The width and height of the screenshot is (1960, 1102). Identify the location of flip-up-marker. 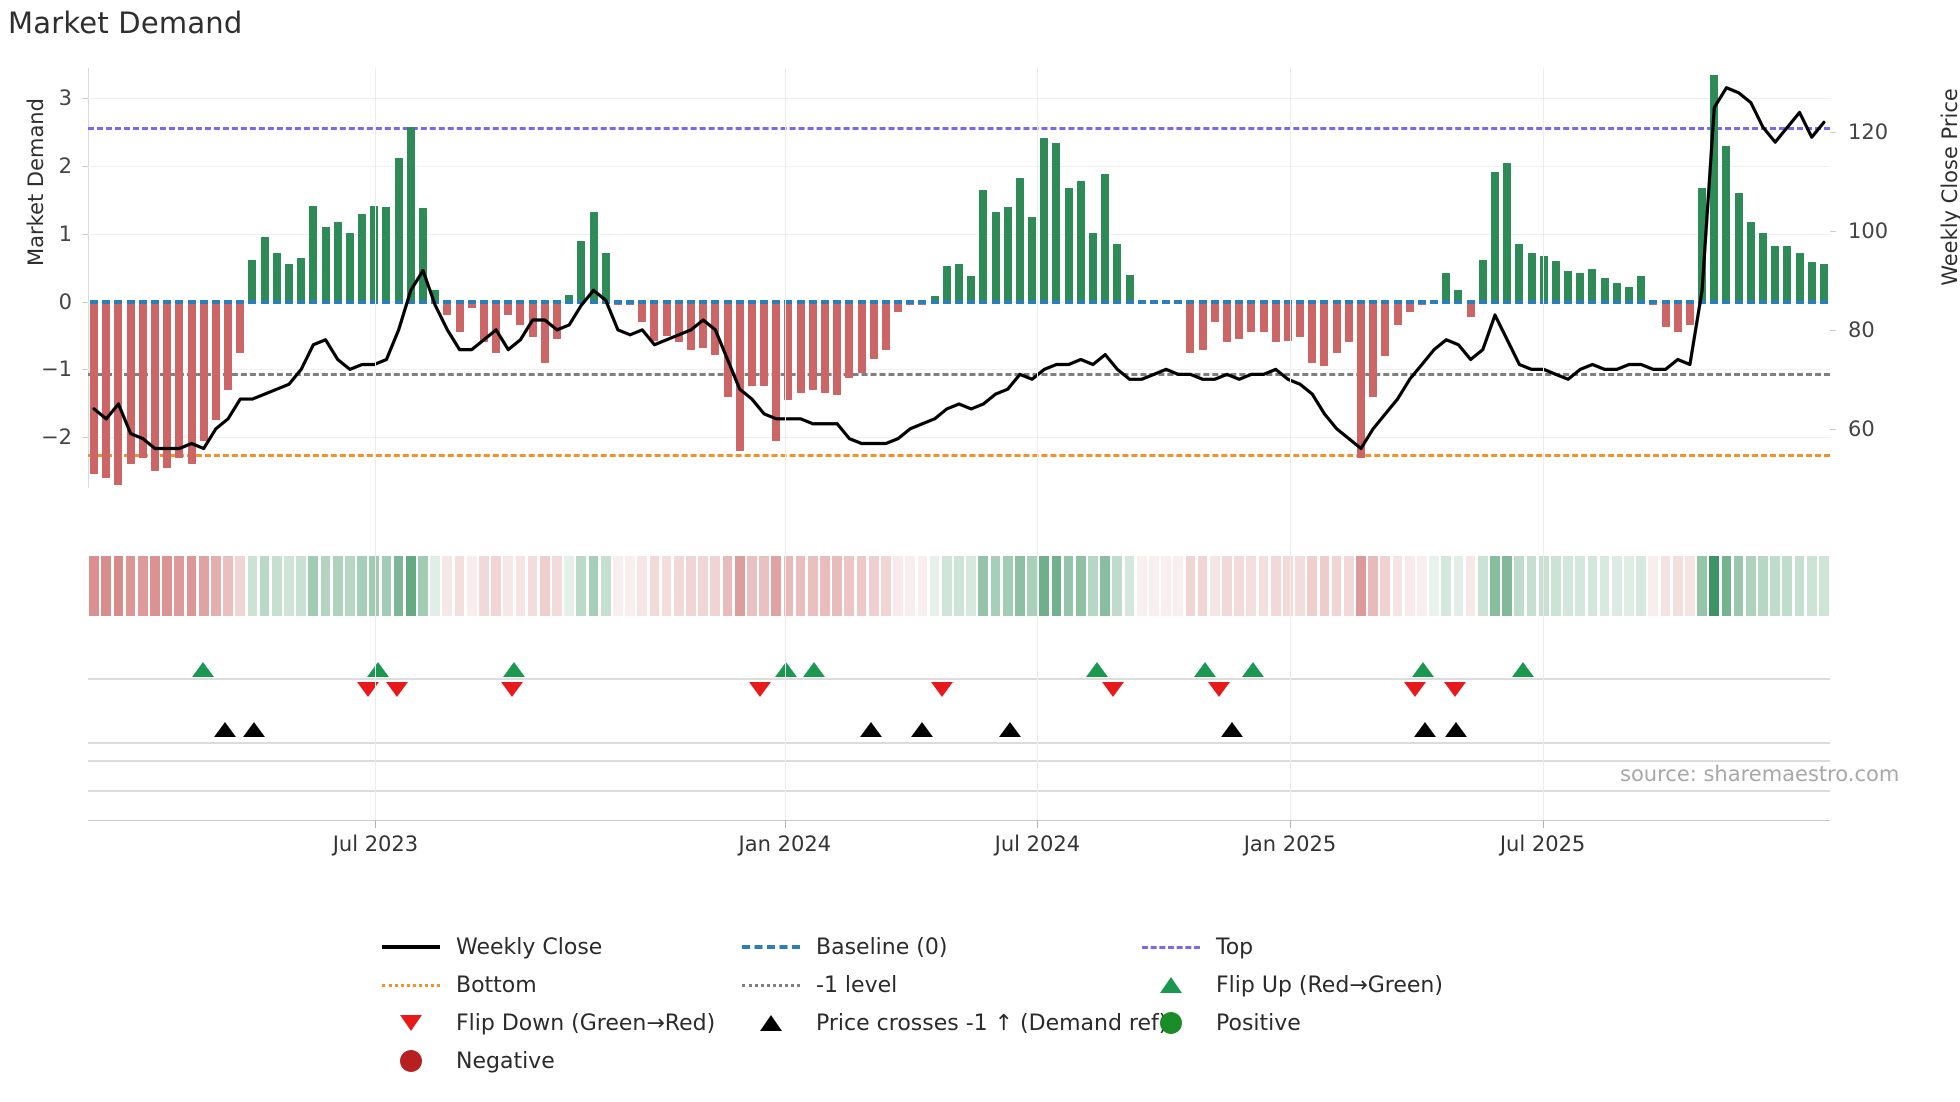
(1252, 669).